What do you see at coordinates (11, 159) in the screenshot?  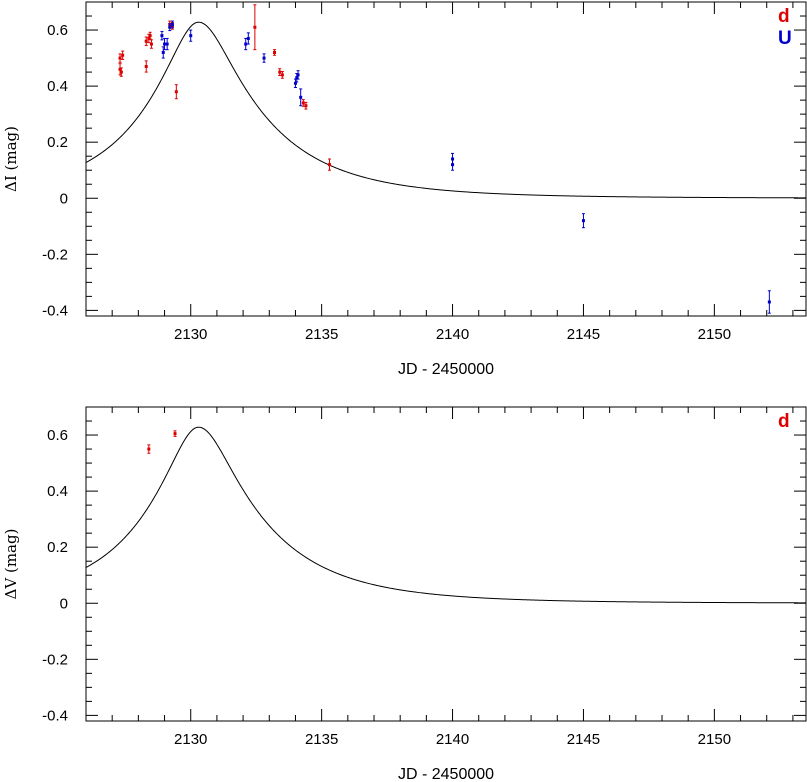 I see `y-axis-title: ΔI (mag)` at bounding box center [11, 159].